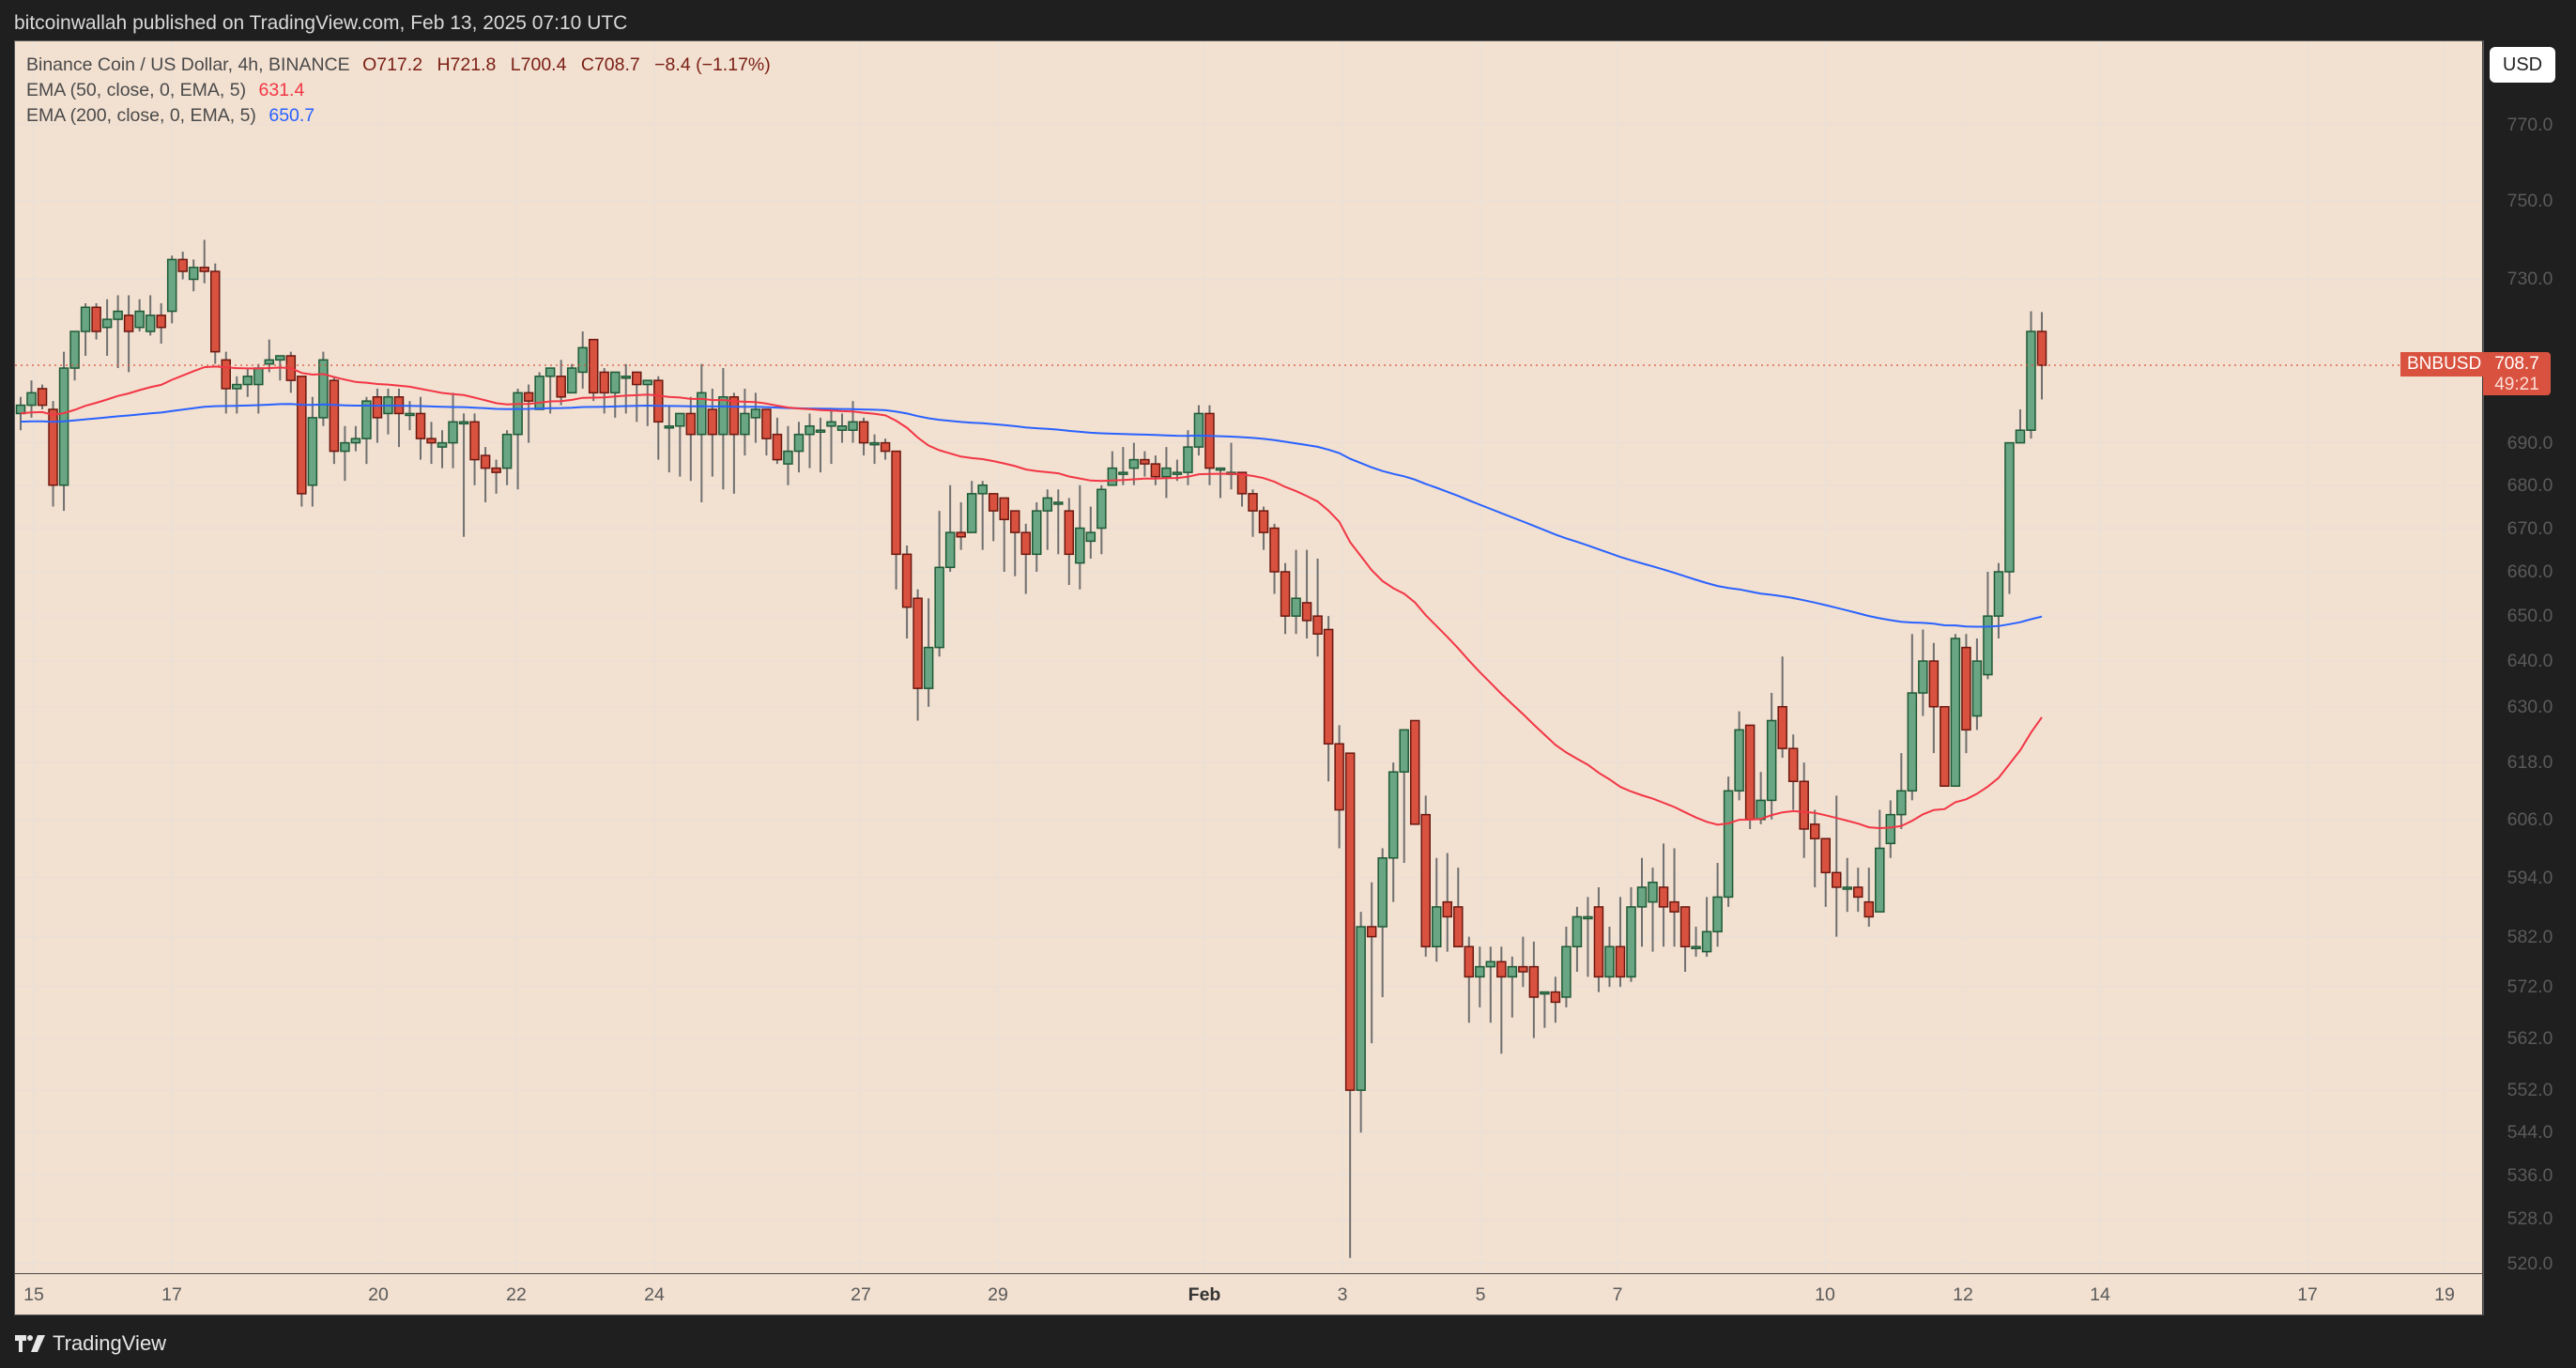 The image size is (2576, 1368). What do you see at coordinates (1204, 1294) in the screenshot?
I see `time-tick-label: Feb` at bounding box center [1204, 1294].